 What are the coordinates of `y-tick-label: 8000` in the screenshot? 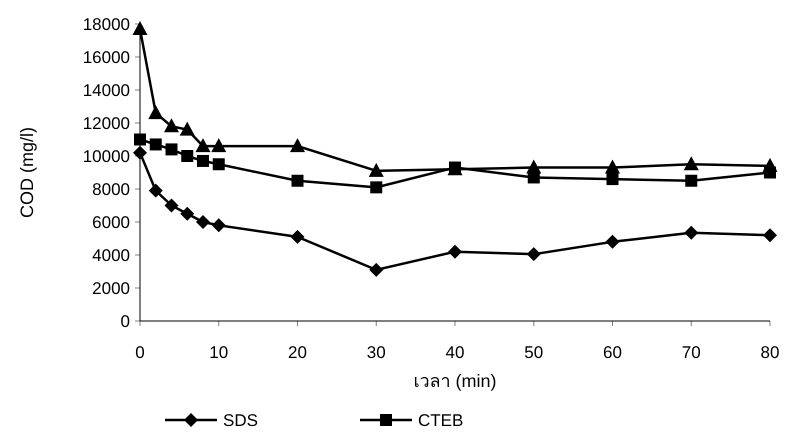 It's located at (111, 189).